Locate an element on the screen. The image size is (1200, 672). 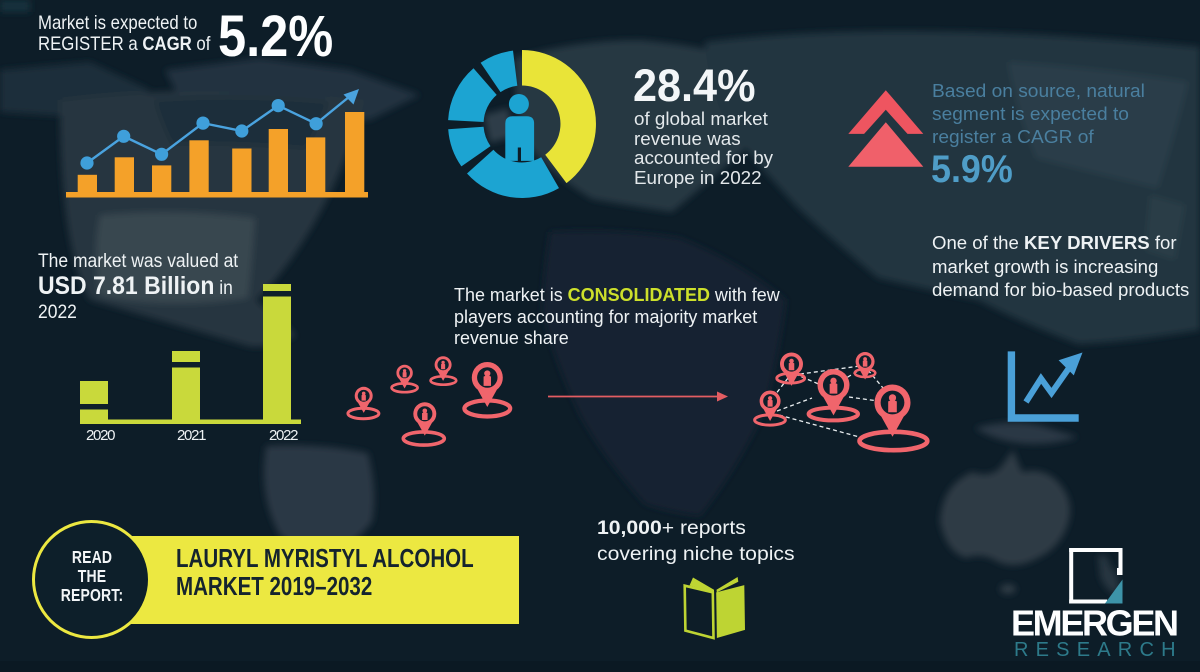
svg-text: RESEARCH is located at coordinates (1098, 650).